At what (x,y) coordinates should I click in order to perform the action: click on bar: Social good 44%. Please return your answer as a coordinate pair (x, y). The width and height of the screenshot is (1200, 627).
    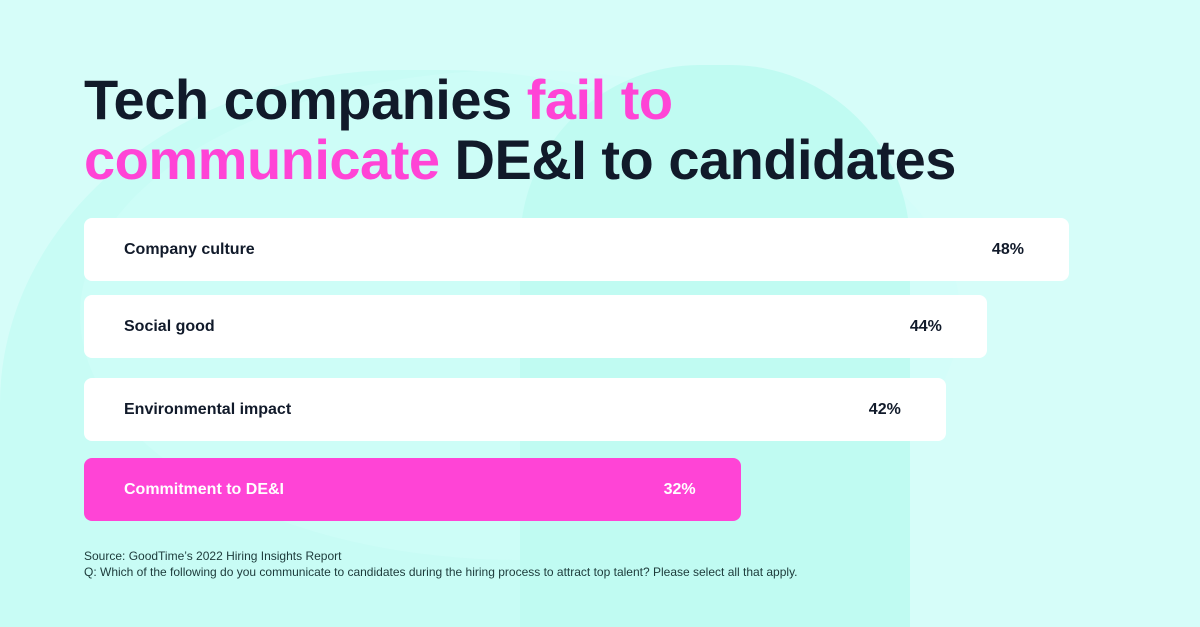
    Looking at the image, I should click on (535, 326).